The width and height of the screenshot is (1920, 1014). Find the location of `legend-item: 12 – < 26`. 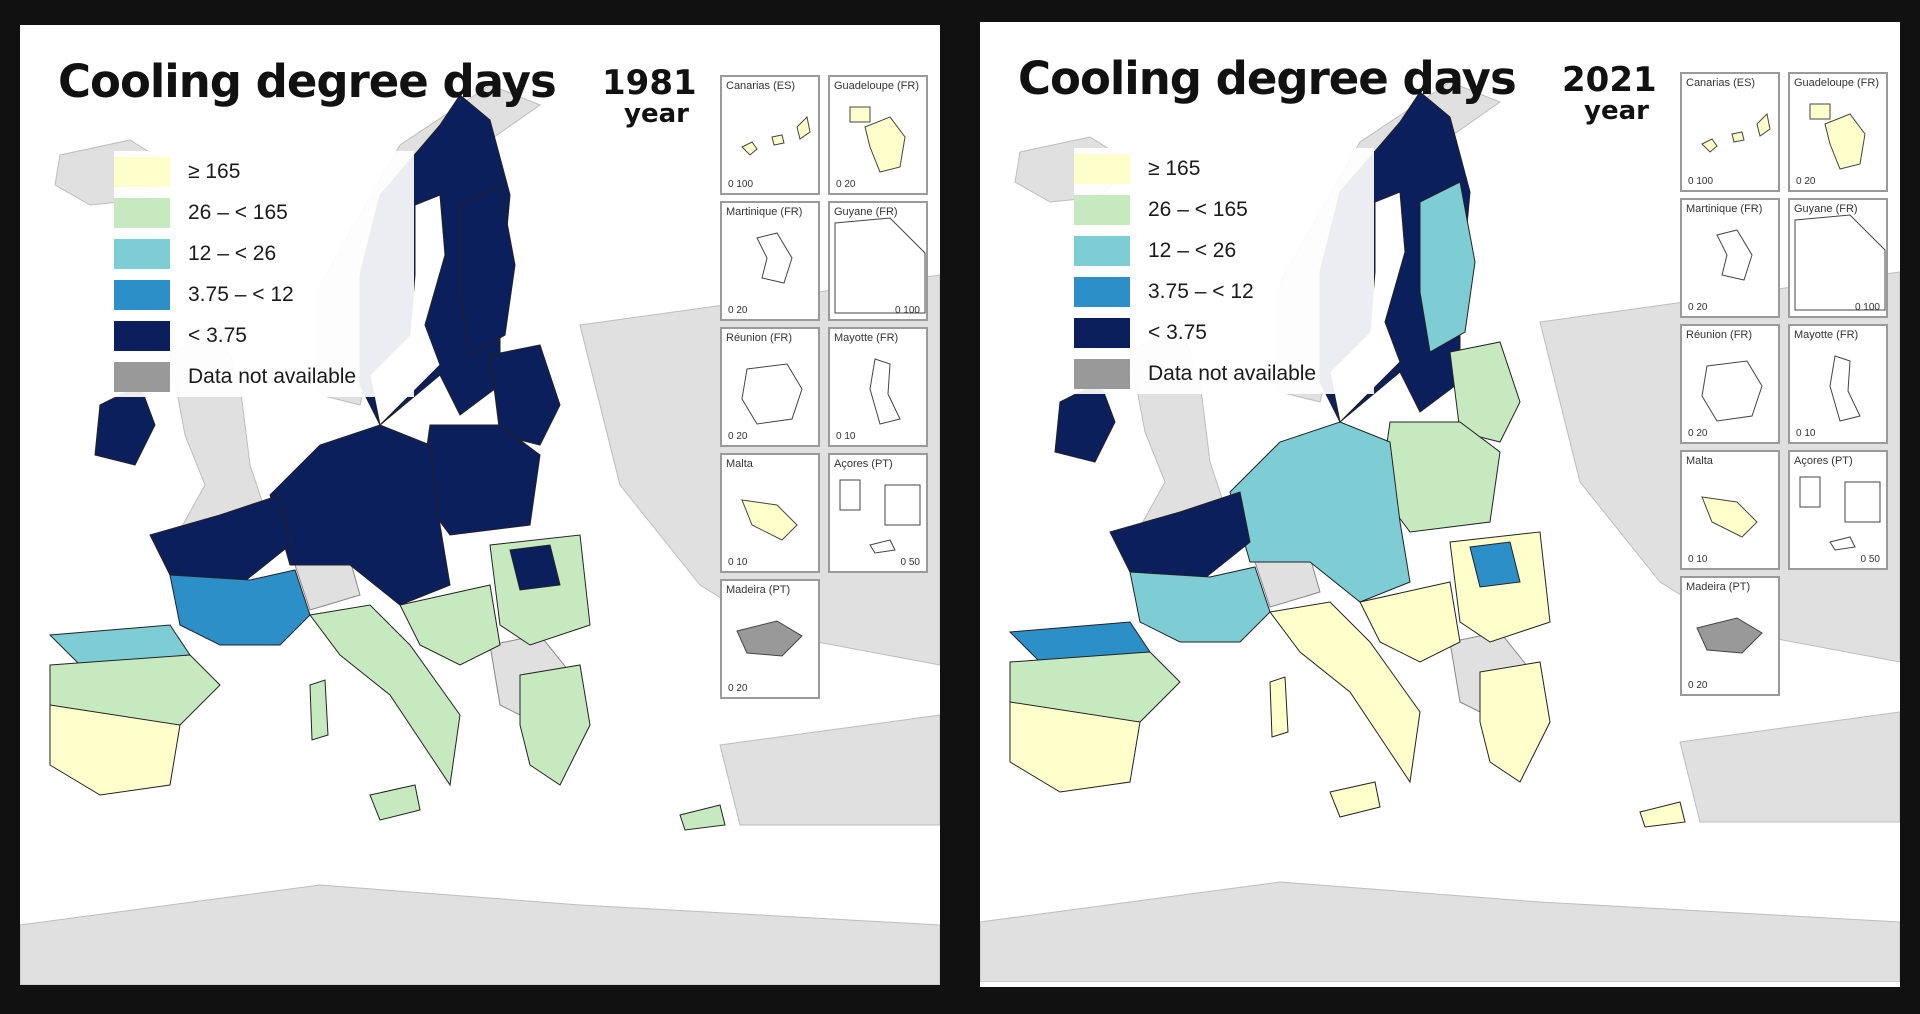

legend-item: 12 – < 26 is located at coordinates (264, 253).